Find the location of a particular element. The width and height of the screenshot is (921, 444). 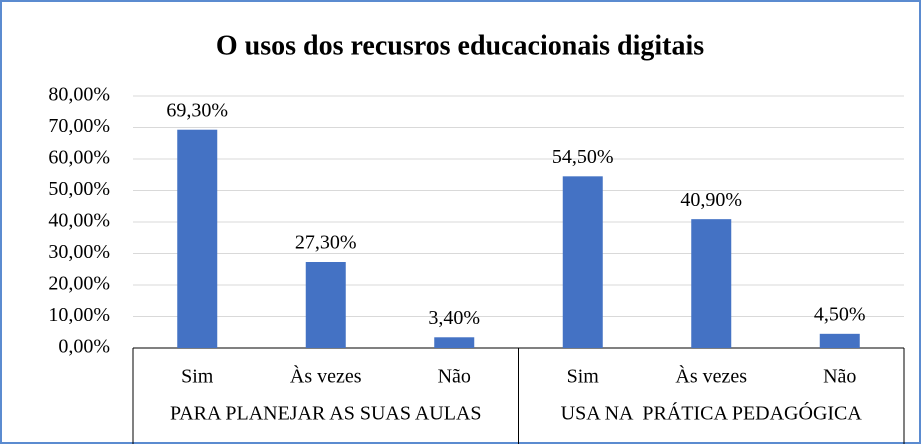

y-tick-label: 10,00% is located at coordinates (79, 315).